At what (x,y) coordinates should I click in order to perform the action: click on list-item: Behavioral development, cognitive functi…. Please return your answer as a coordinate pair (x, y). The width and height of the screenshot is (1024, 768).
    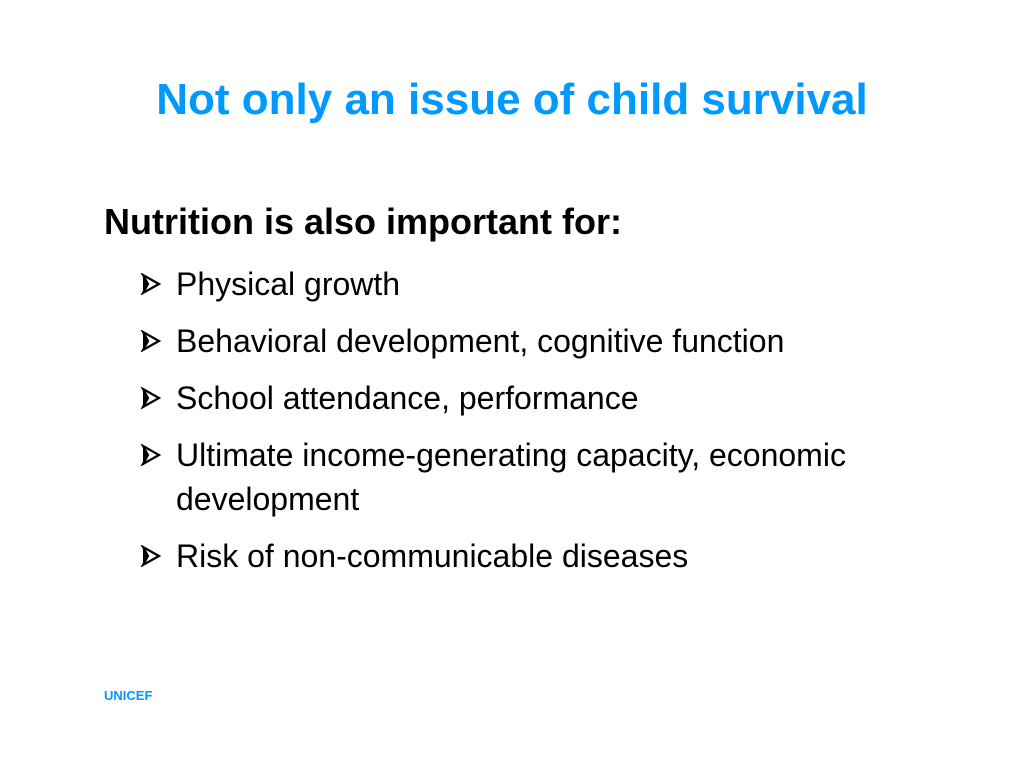
    Looking at the image, I should click on (570, 341).